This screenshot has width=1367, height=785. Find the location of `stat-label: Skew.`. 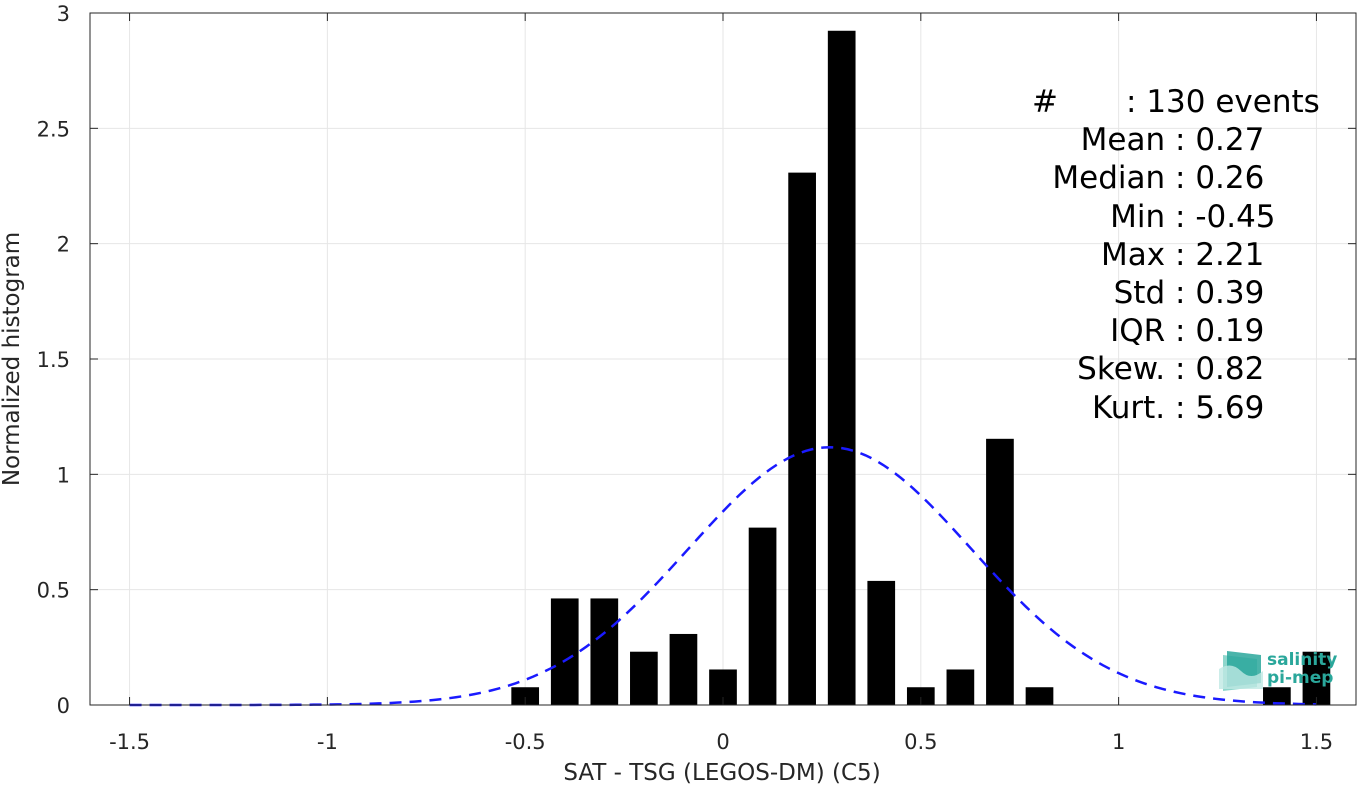

stat-label: Skew. is located at coordinates (1126, 369).